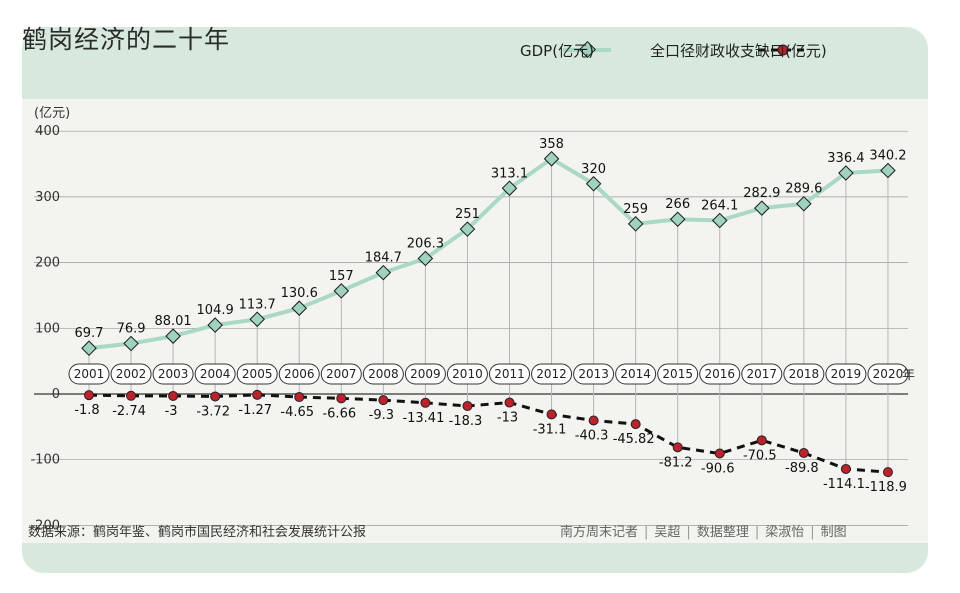  Describe the element at coordinates (126, 39) in the screenshot. I see `page-title: 鹤岗经济的二十年` at that location.